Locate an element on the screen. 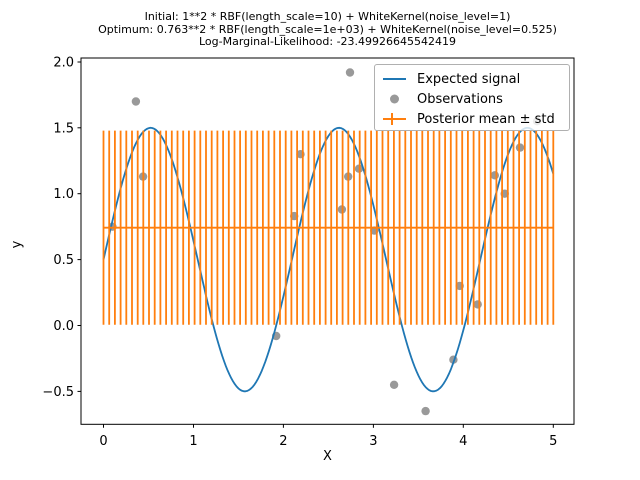  y-tick-label: 0.5 is located at coordinates (63, 260).